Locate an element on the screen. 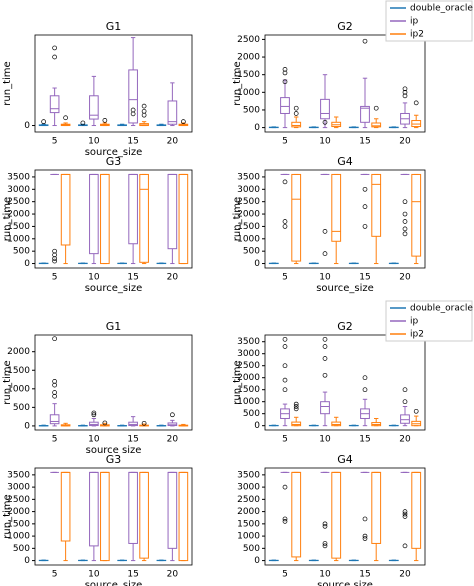 The width and height of the screenshot is (474, 586). panel-title: G1 is located at coordinates (114, 326).